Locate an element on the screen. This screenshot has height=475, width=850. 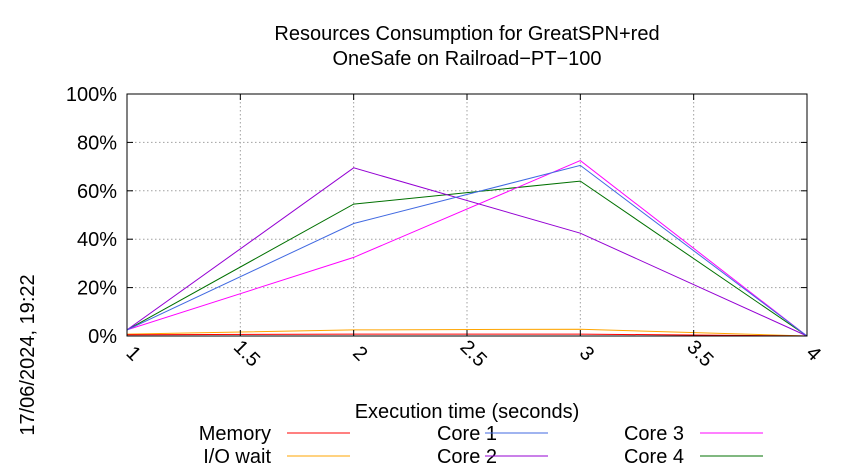
legend-label-core-1: Core 1 is located at coordinates (467, 434).